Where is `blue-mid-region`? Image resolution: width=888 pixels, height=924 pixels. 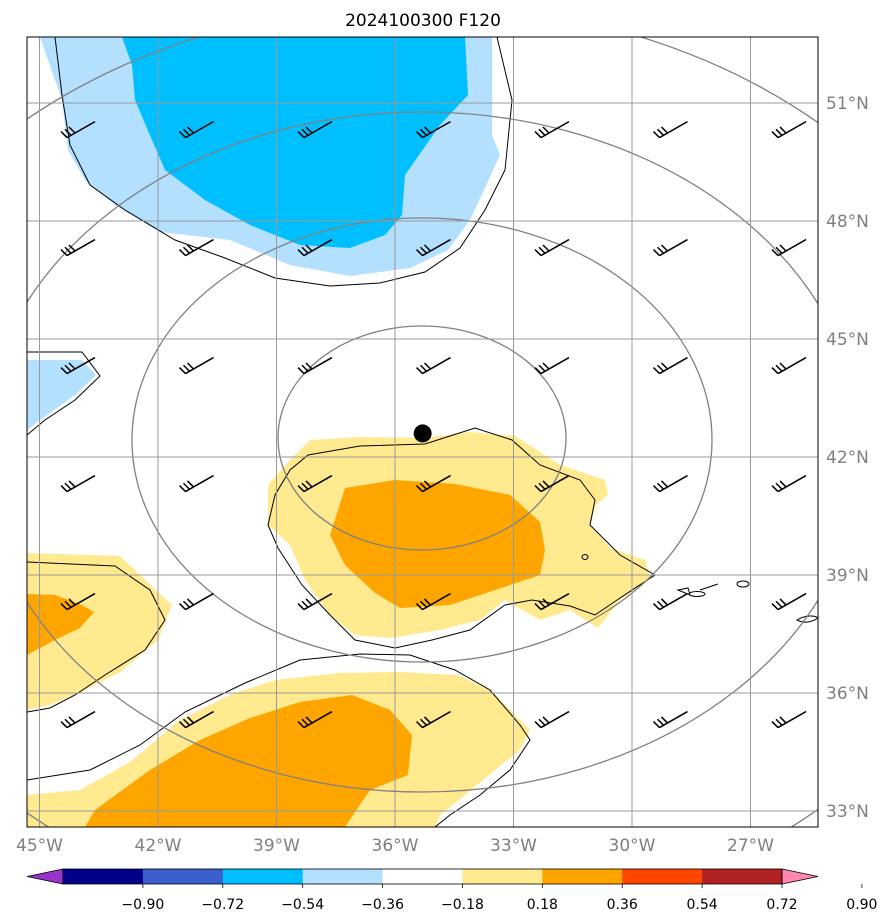
blue-mid-region is located at coordinates (295, 142).